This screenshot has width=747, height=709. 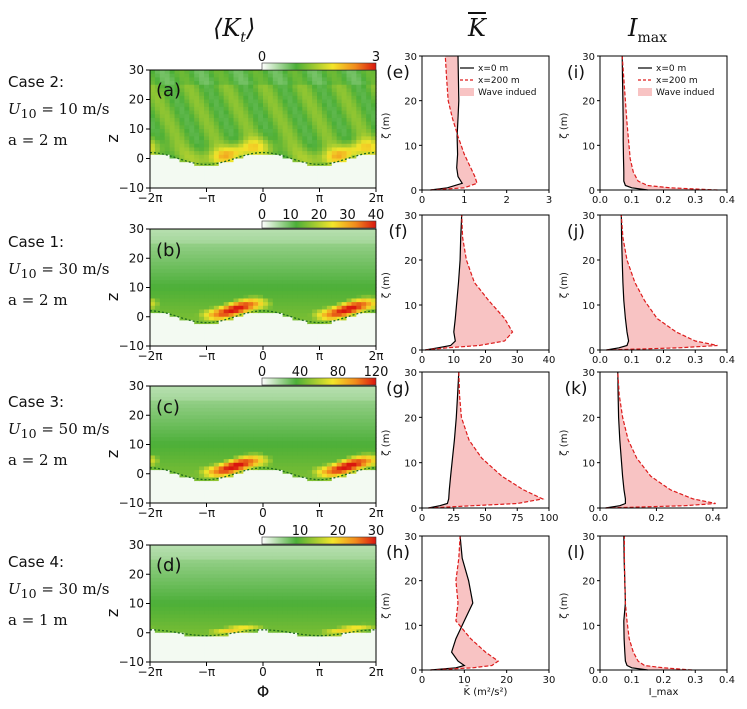 What do you see at coordinates (28, 113) in the screenshot?
I see `case-u10-sub: 10` at bounding box center [28, 113].